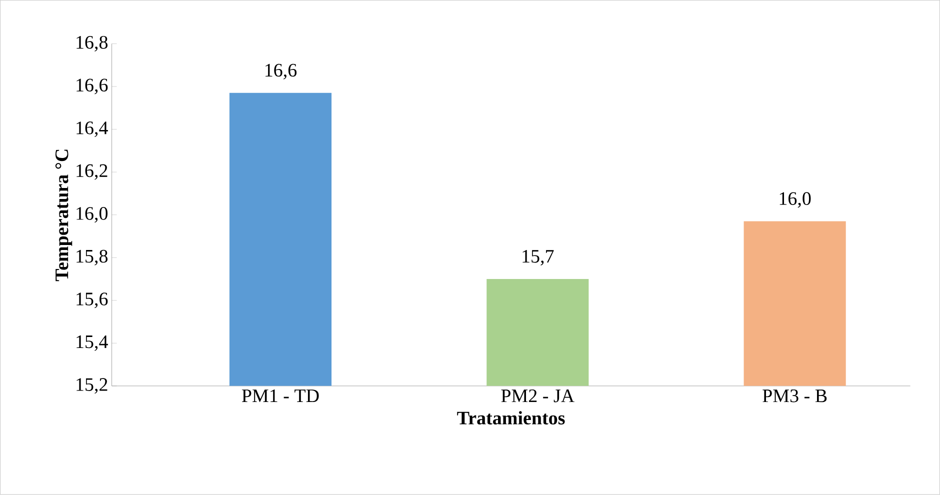  What do you see at coordinates (538, 258) in the screenshot?
I see `data-label: 15,7` at bounding box center [538, 258].